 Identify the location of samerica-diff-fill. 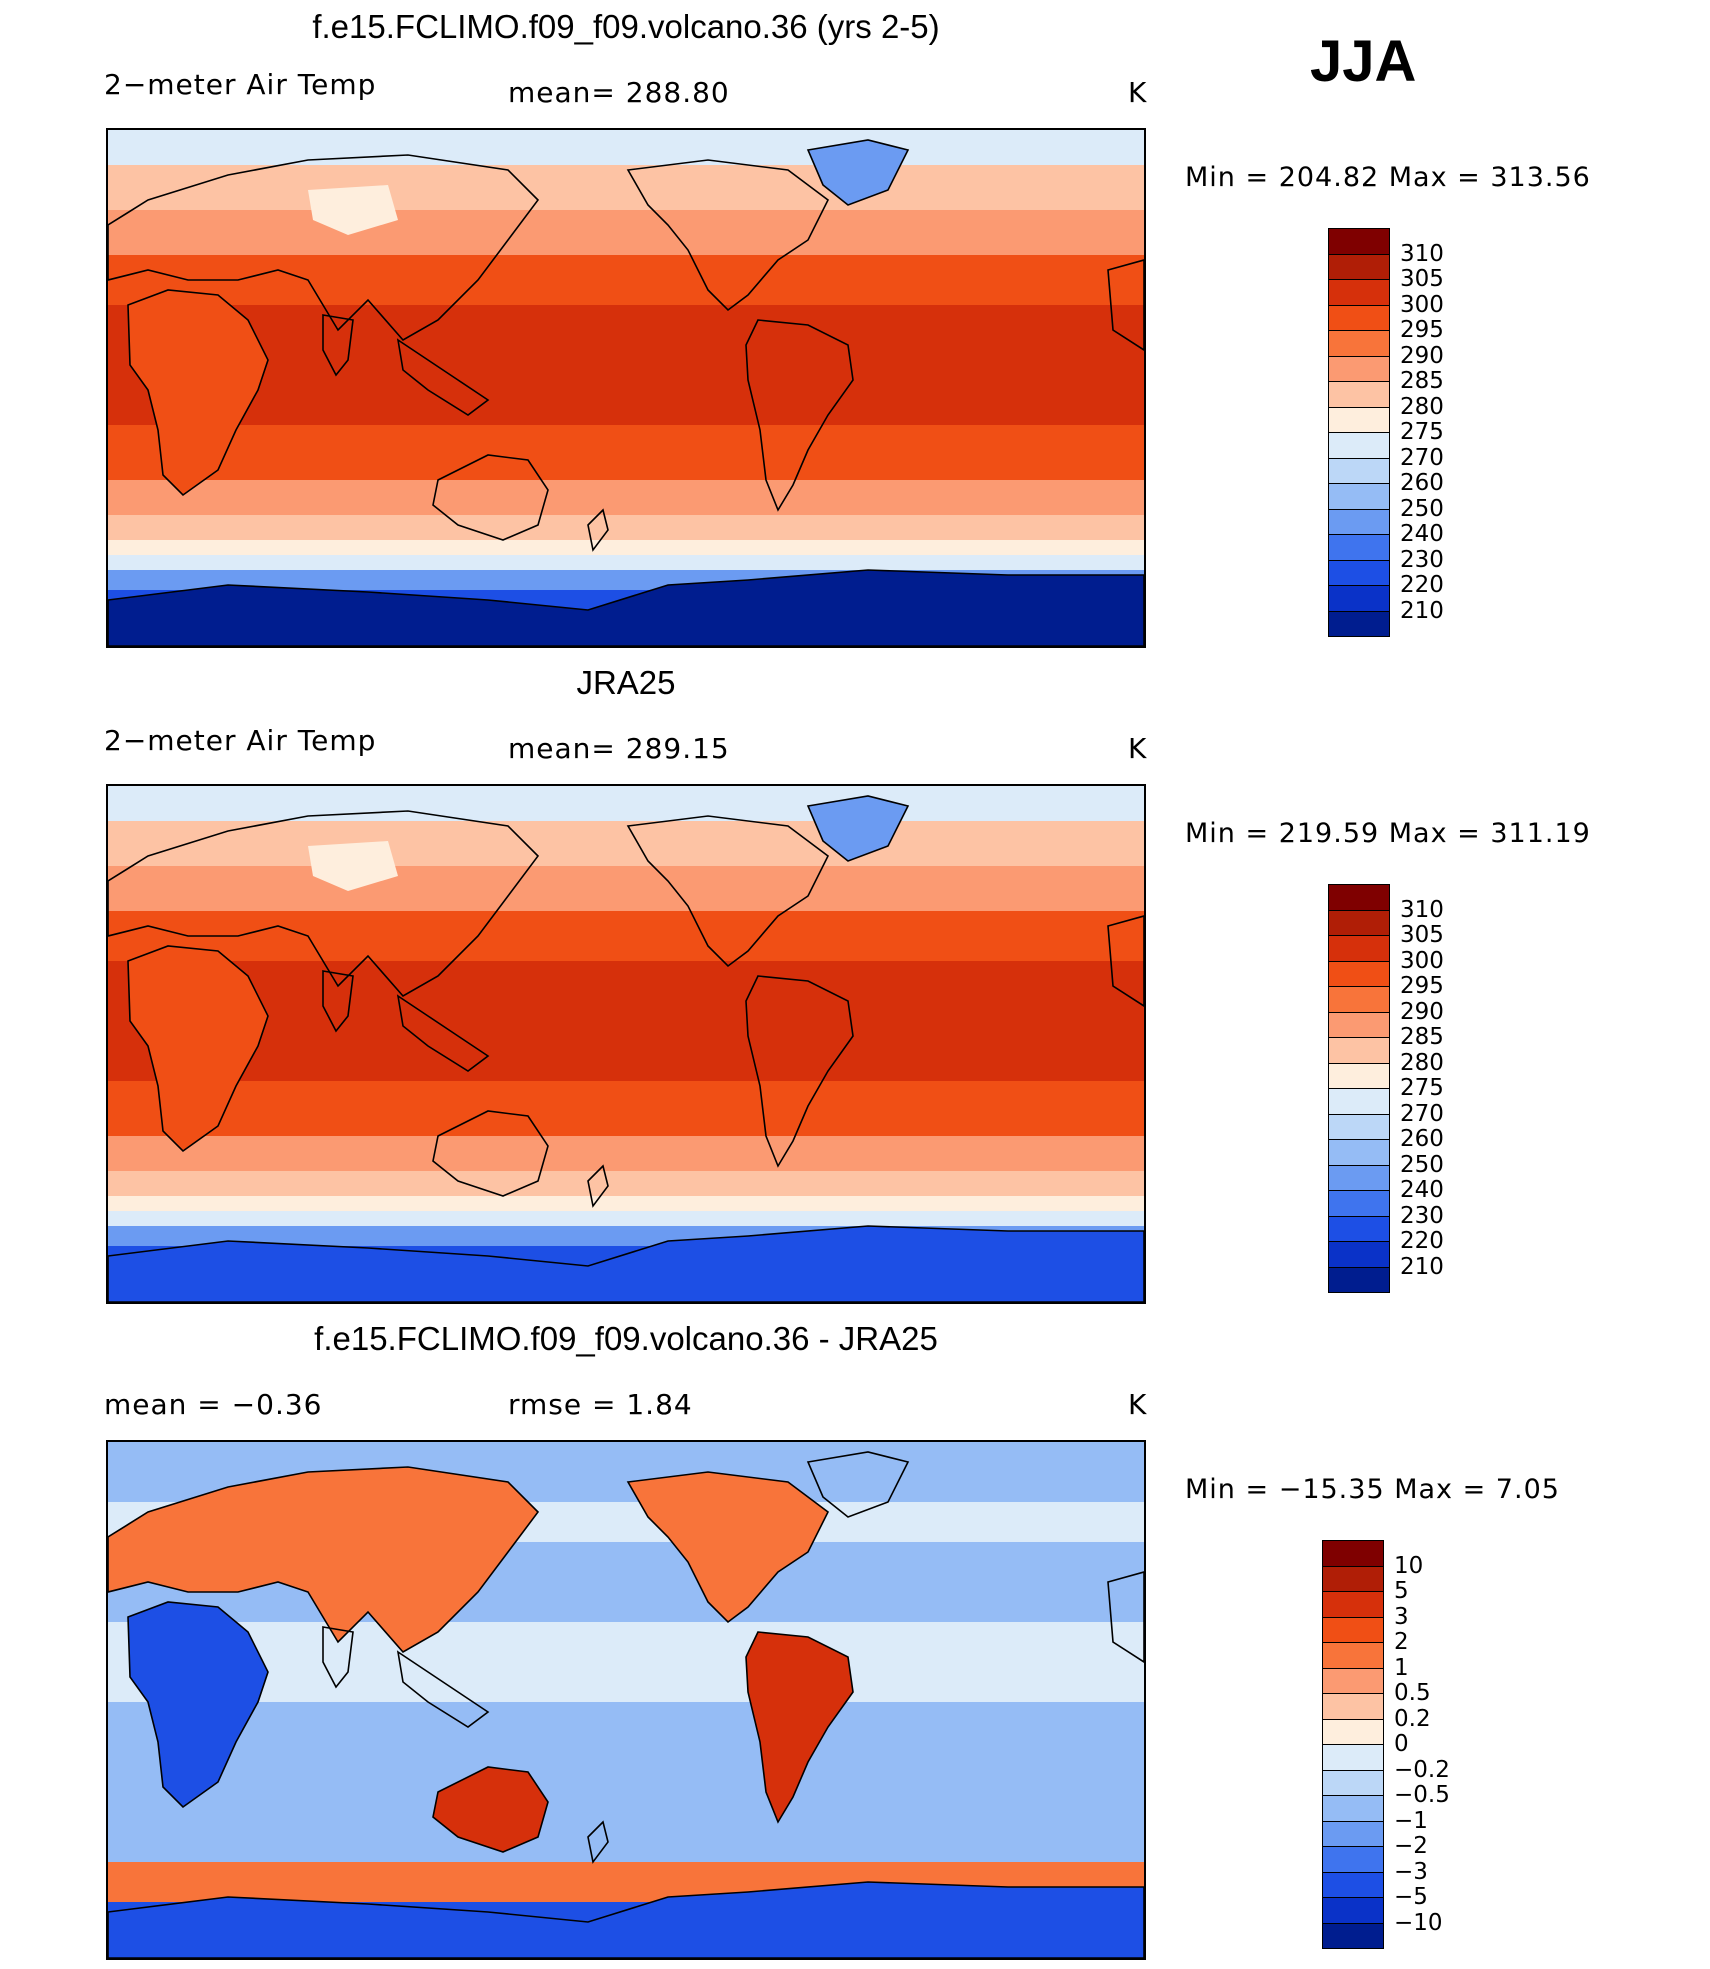
(799, 1727).